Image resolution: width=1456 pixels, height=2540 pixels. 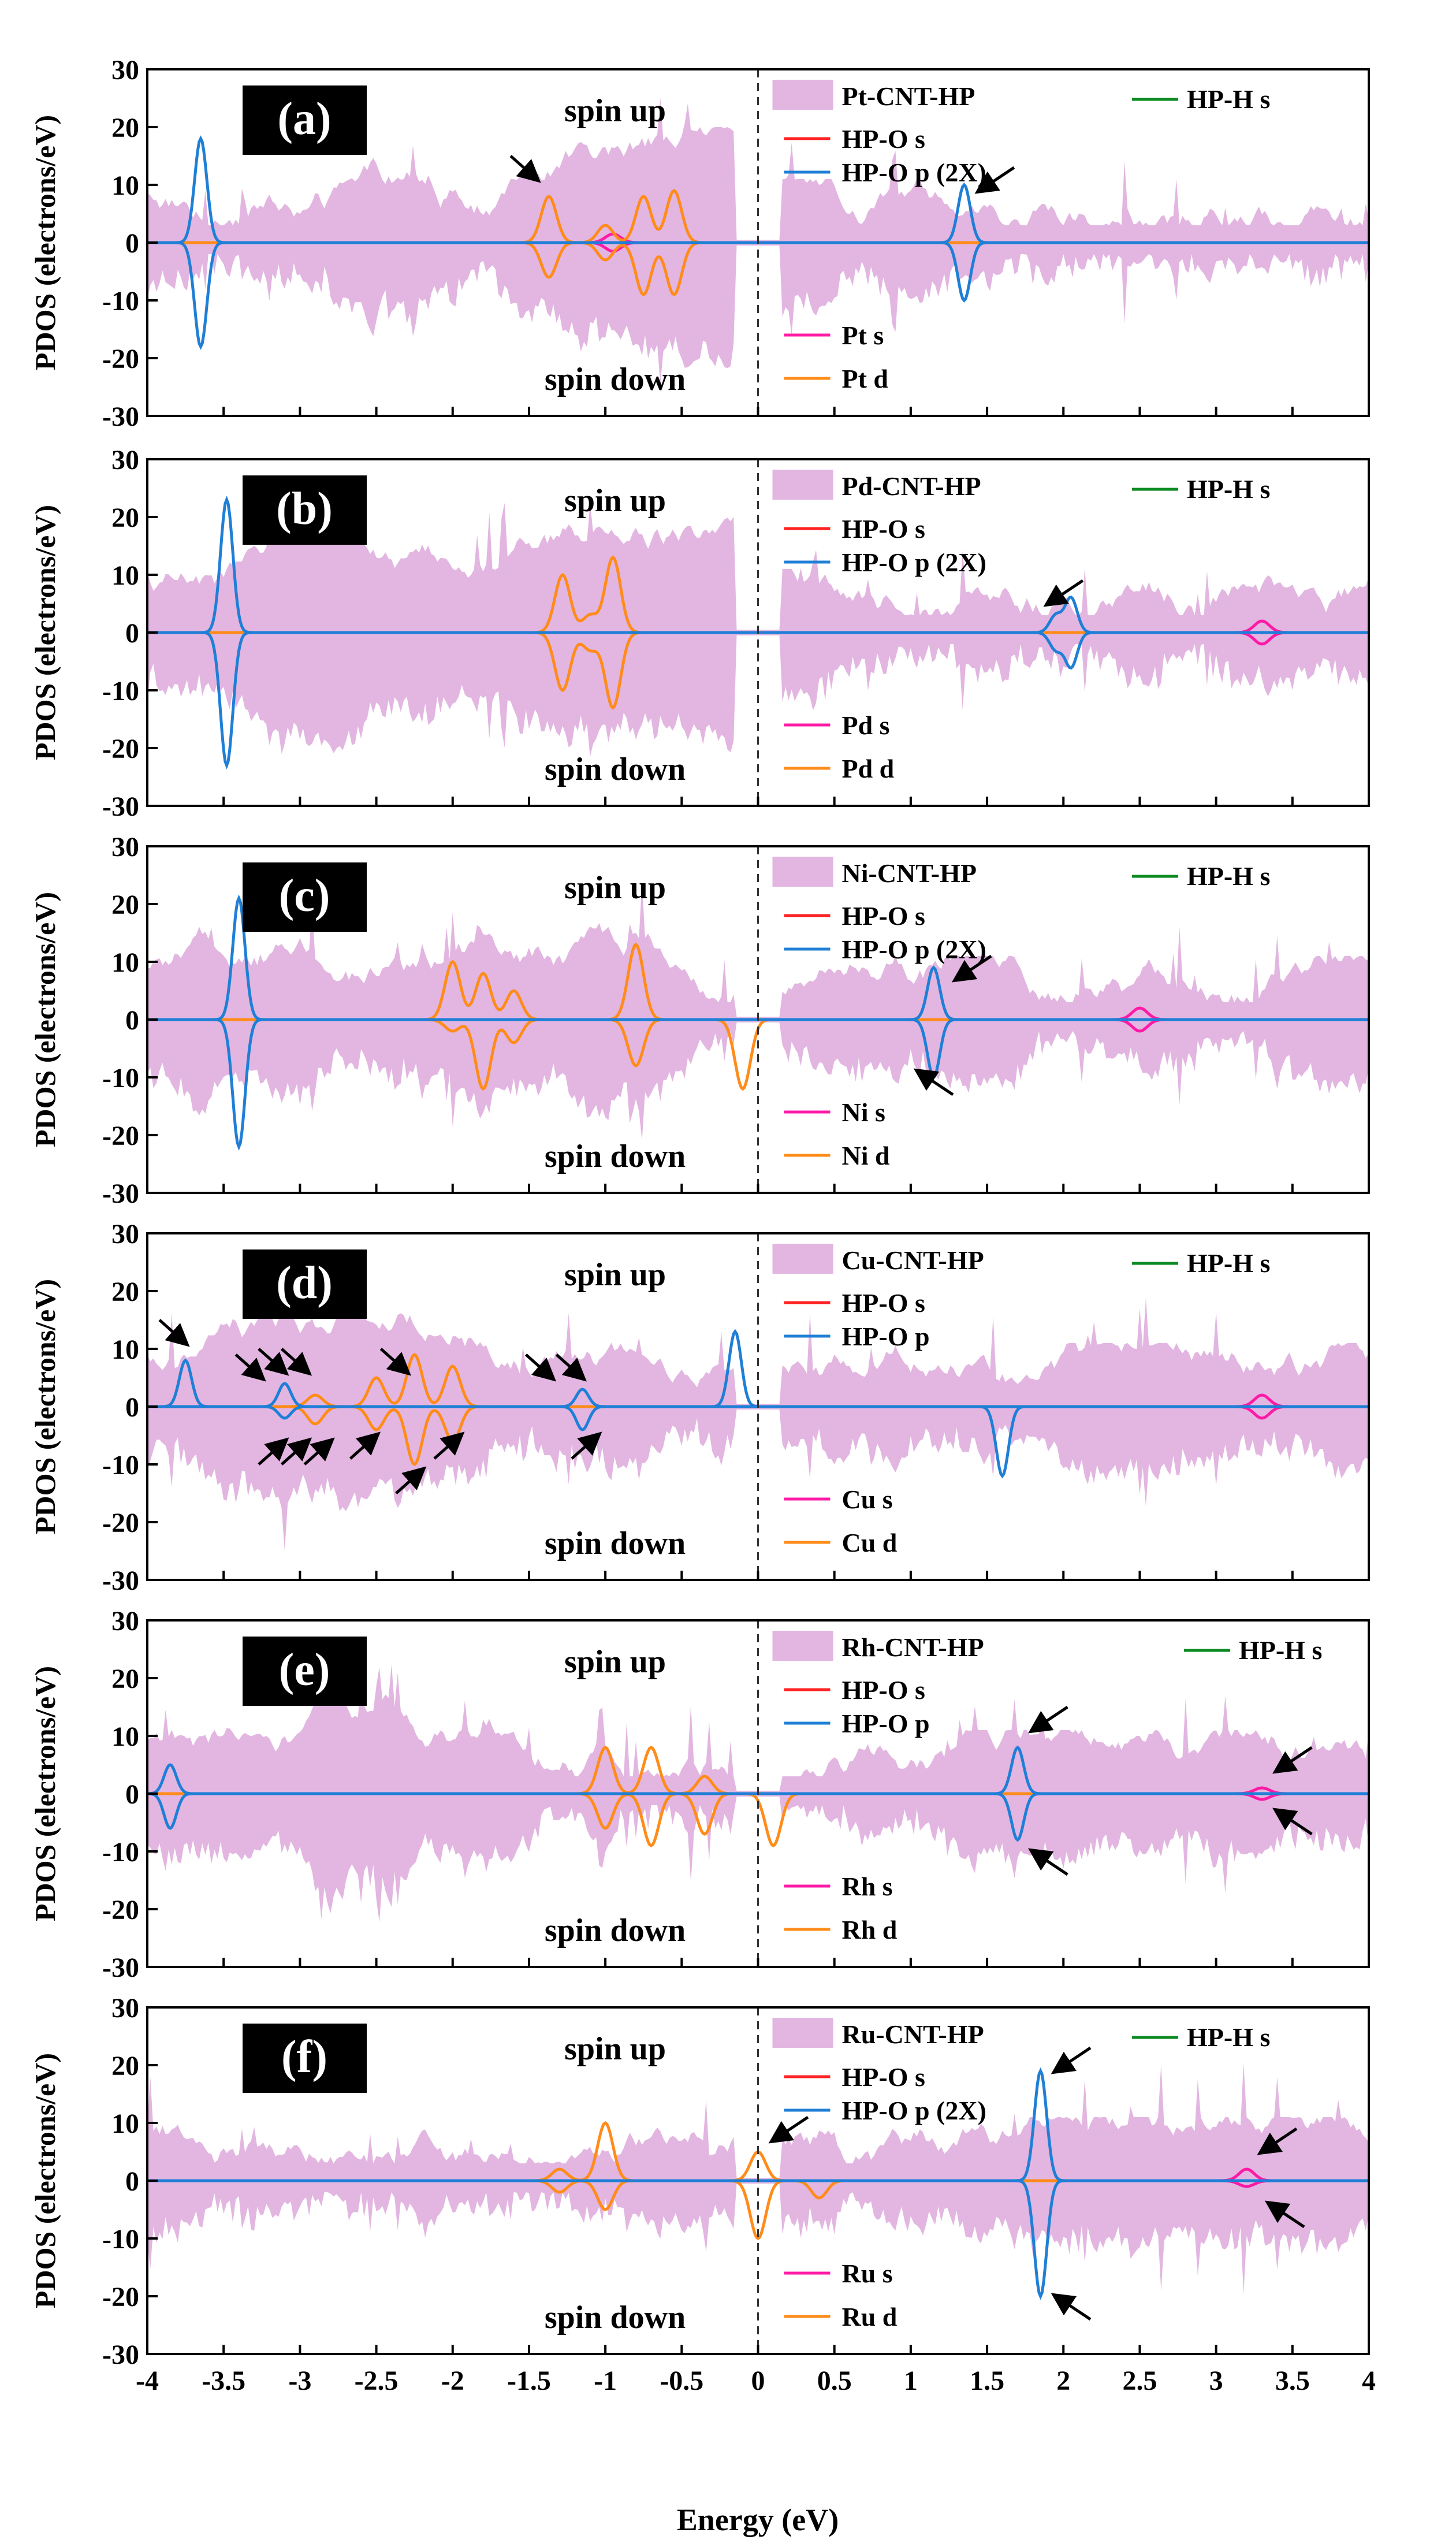 What do you see at coordinates (1063, 2381) in the screenshot?
I see `x-tick-label: 2` at bounding box center [1063, 2381].